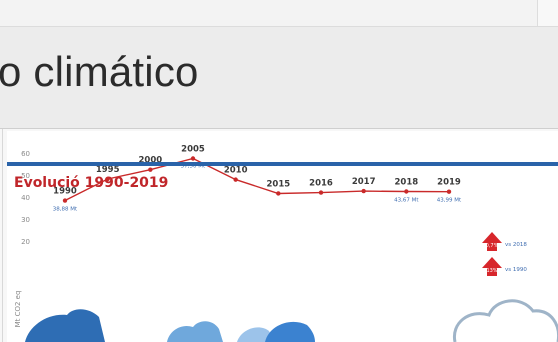 This screenshot has height=342, width=558. Describe the element at coordinates (193, 167) in the screenshot. I see `point-value-label: 57,50 Mt` at that location.